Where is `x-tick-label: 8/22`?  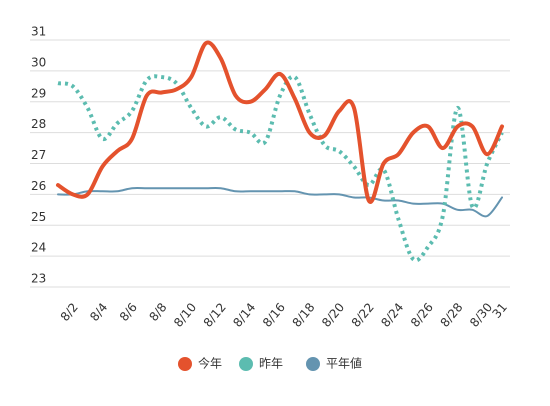 x-tick-label: 8/22 is located at coordinates (363, 315).